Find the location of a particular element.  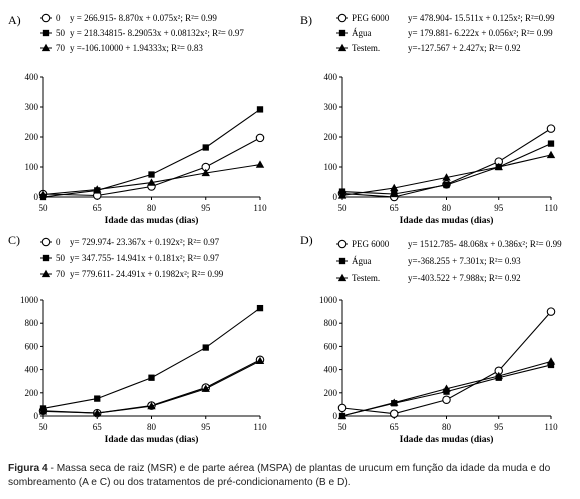

y-tick-label: 1000 is located at coordinates (29, 300).